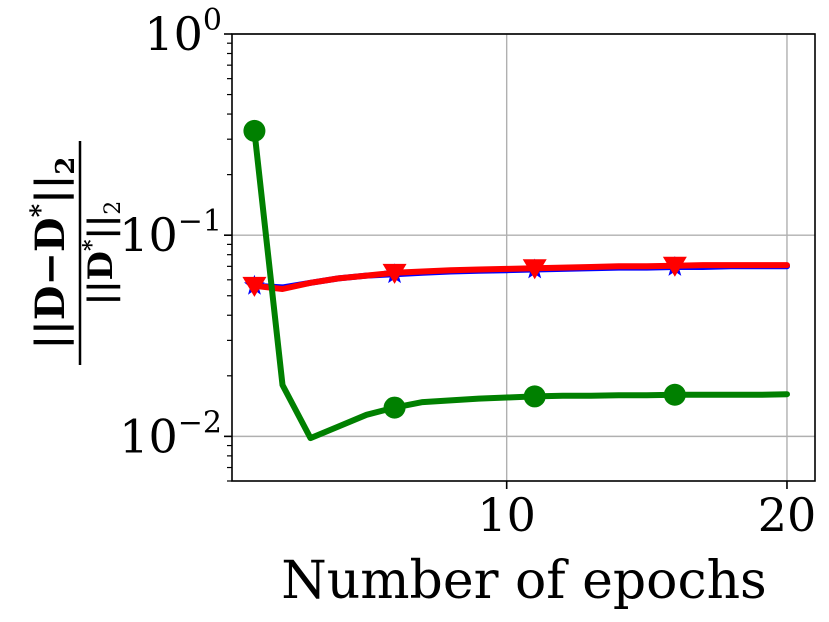  Describe the element at coordinates (520, 277) in the screenshot. I see `series-line` at that location.